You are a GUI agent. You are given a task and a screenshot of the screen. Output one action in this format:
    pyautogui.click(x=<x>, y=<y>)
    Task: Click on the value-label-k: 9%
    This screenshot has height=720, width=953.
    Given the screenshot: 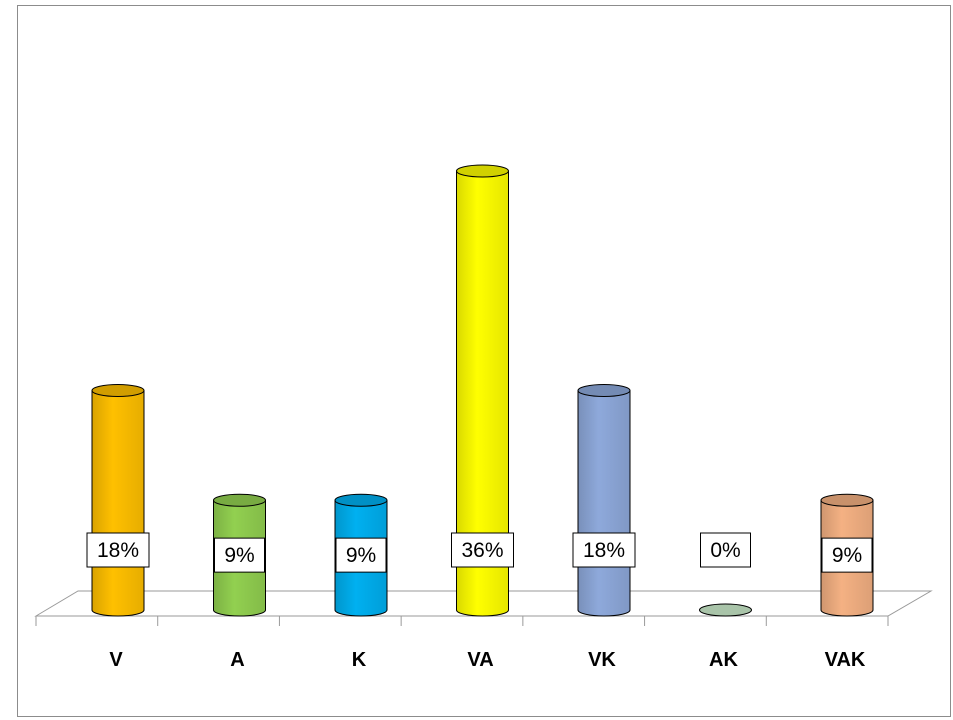 What is the action you would take?
    pyautogui.click(x=361, y=555)
    